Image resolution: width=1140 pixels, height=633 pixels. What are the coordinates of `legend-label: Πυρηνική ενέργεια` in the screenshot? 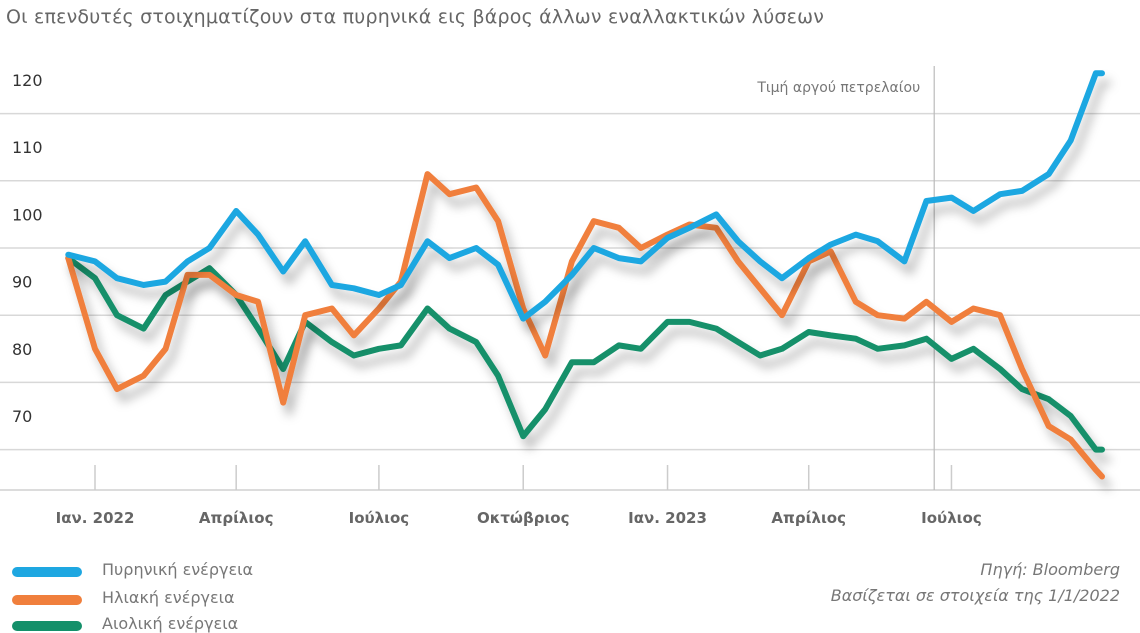 It's located at (177, 569).